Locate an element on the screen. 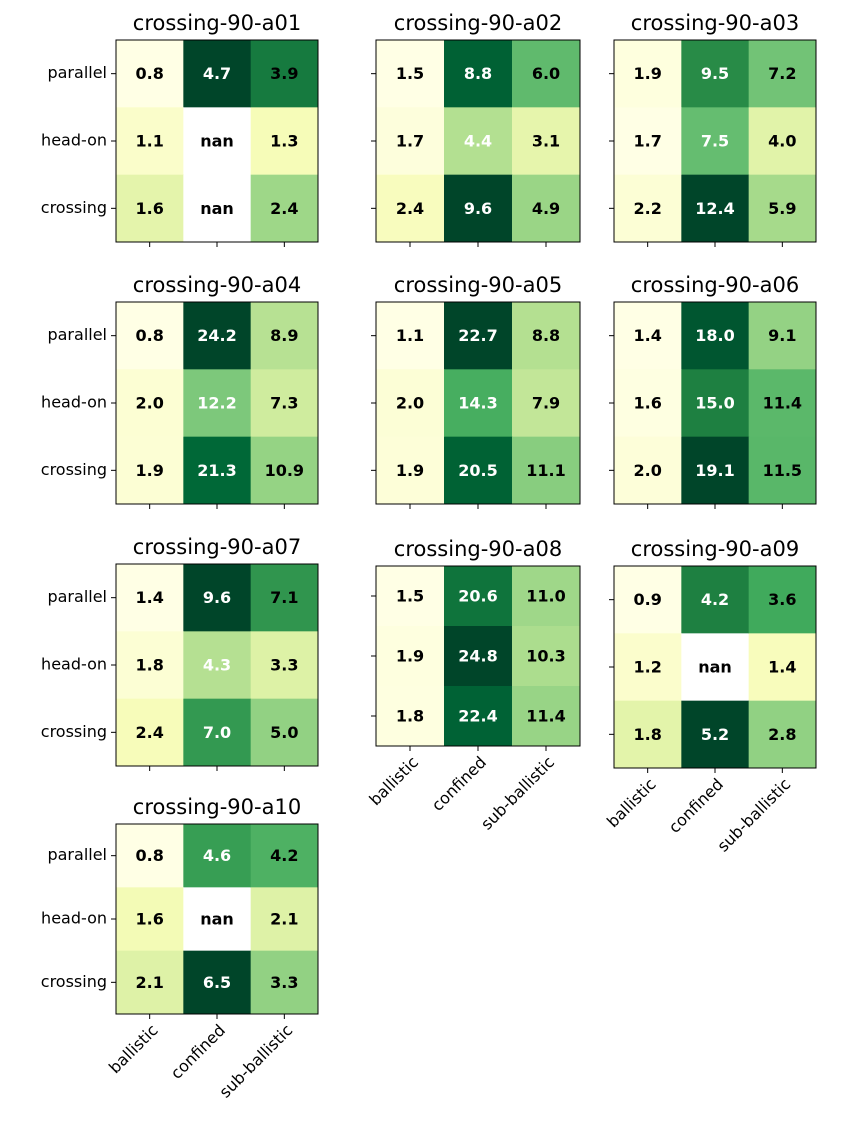  cell-label: 3.9 is located at coordinates (284, 73).